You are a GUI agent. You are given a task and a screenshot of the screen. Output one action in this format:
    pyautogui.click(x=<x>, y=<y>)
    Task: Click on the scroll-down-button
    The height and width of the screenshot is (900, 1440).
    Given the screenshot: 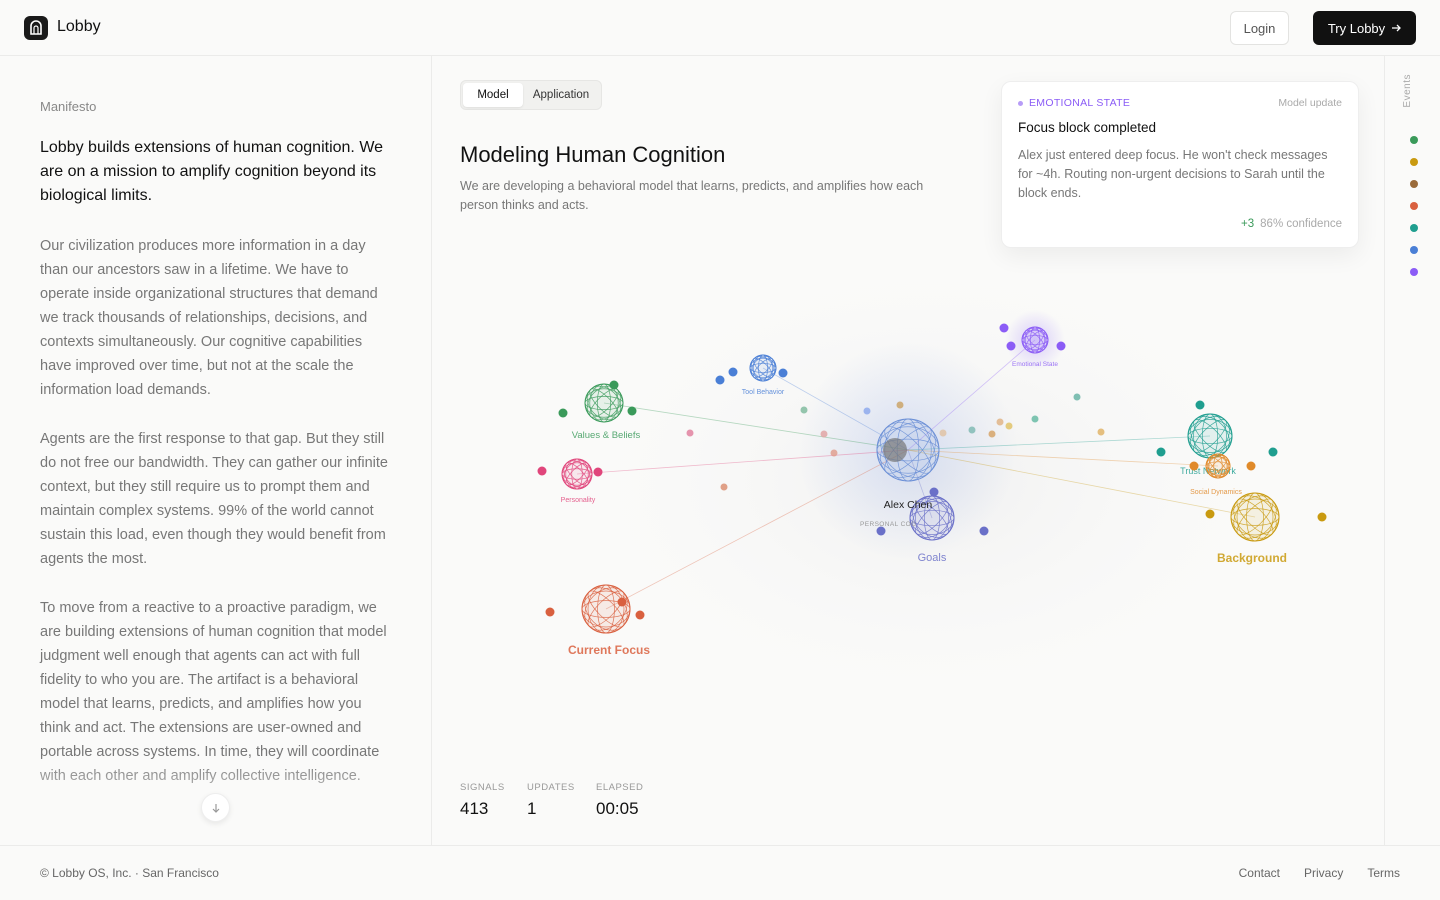 What is the action you would take?
    pyautogui.click(x=215, y=807)
    